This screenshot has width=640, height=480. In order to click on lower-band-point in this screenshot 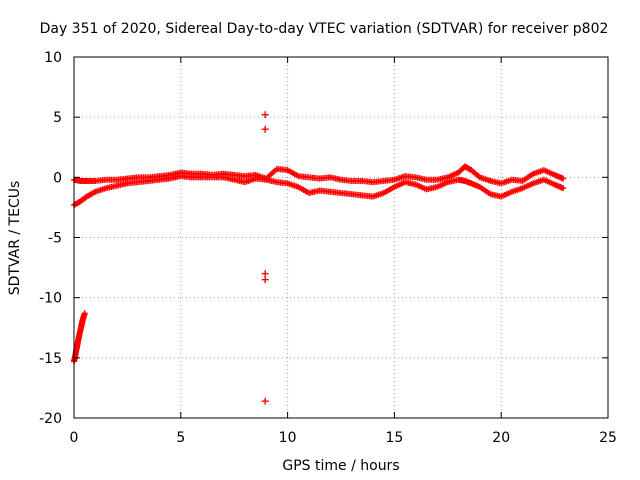, I will do `click(563, 188)`.